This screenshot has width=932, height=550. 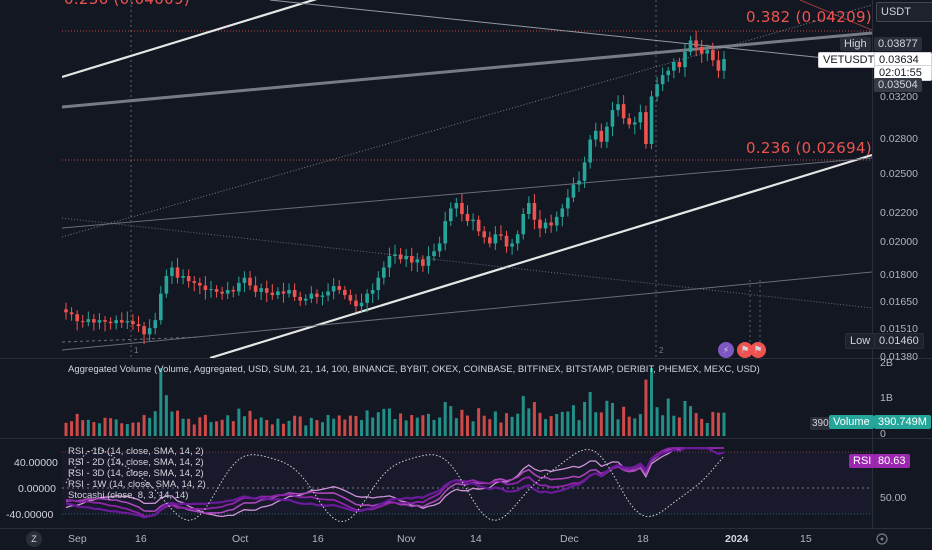 What do you see at coordinates (136, 350) in the screenshot?
I see `marker-1: 1` at bounding box center [136, 350].